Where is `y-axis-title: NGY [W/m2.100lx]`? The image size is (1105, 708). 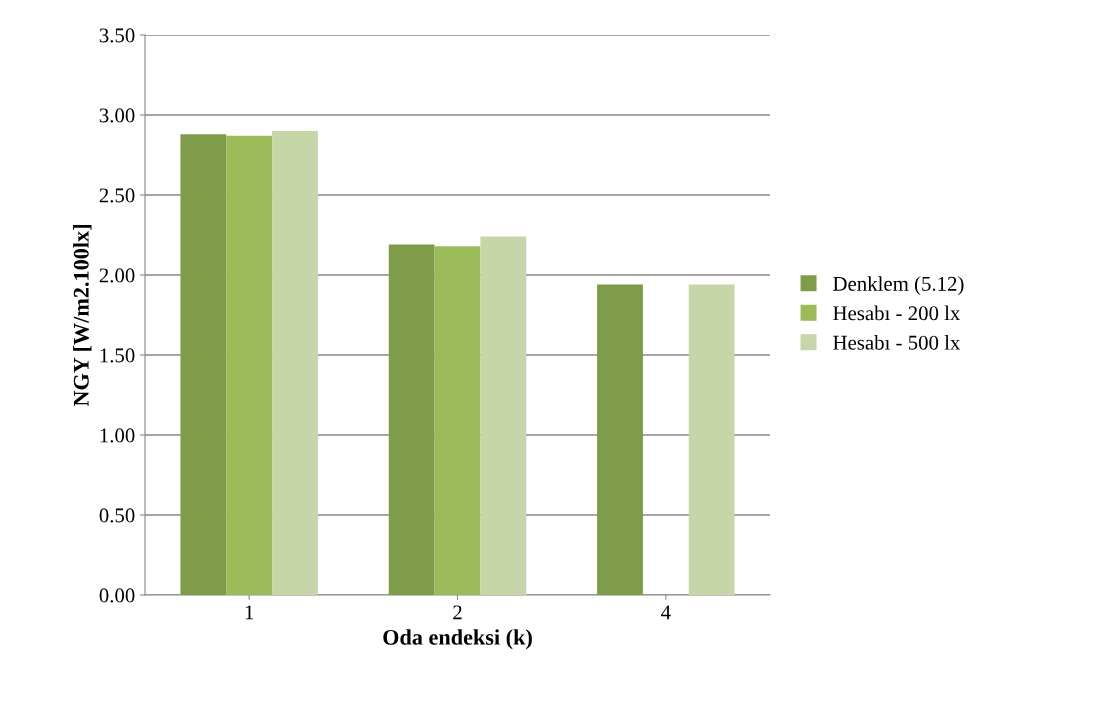
y-axis-title: NGY [W/m2.100lx] is located at coordinates (82, 316).